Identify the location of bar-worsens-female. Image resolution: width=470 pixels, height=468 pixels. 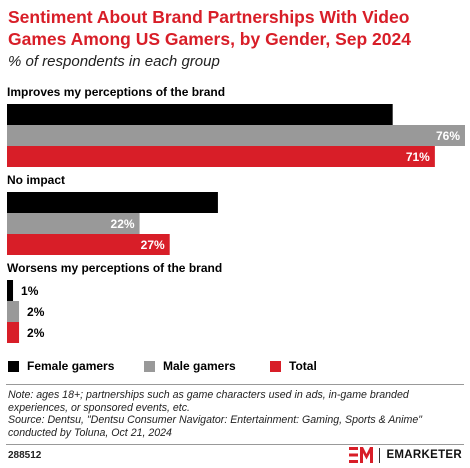
(10, 290).